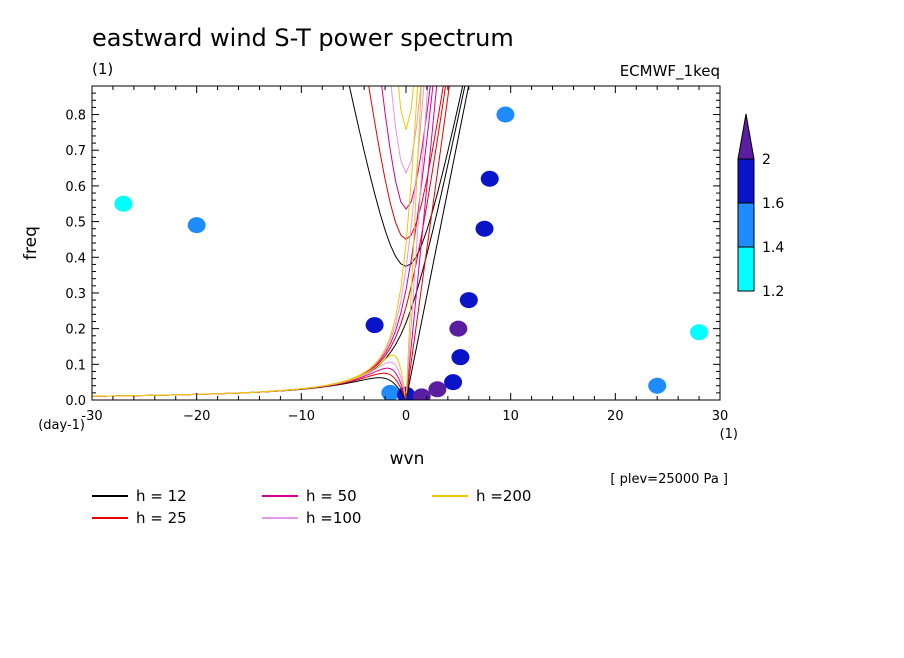 This screenshot has width=904, height=658. Describe the element at coordinates (75, 365) in the screenshot. I see `y-tick-label: 0.1` at that location.